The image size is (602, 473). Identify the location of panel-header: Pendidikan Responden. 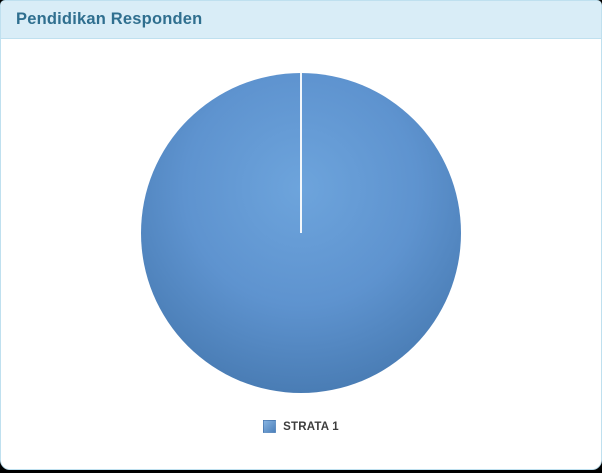
(301, 20).